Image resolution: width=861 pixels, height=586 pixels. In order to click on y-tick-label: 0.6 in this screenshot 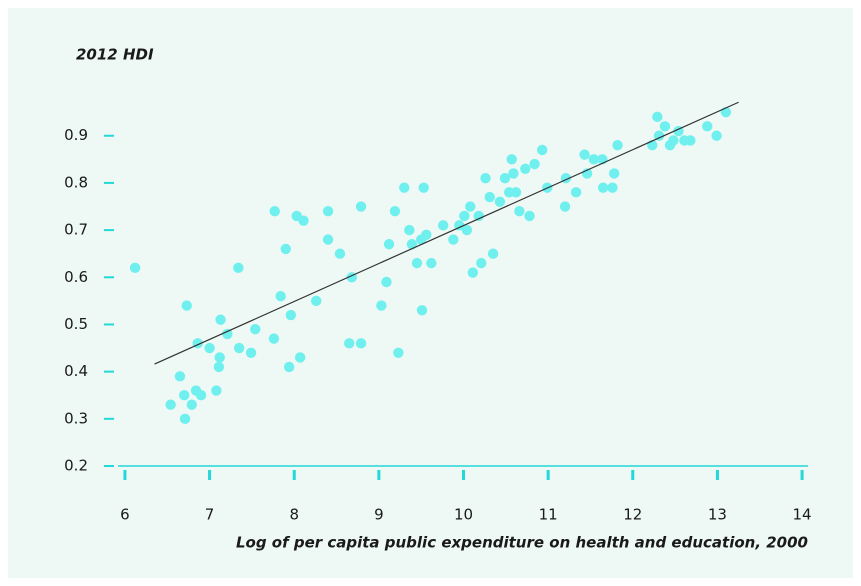, I will do `click(76, 277)`.